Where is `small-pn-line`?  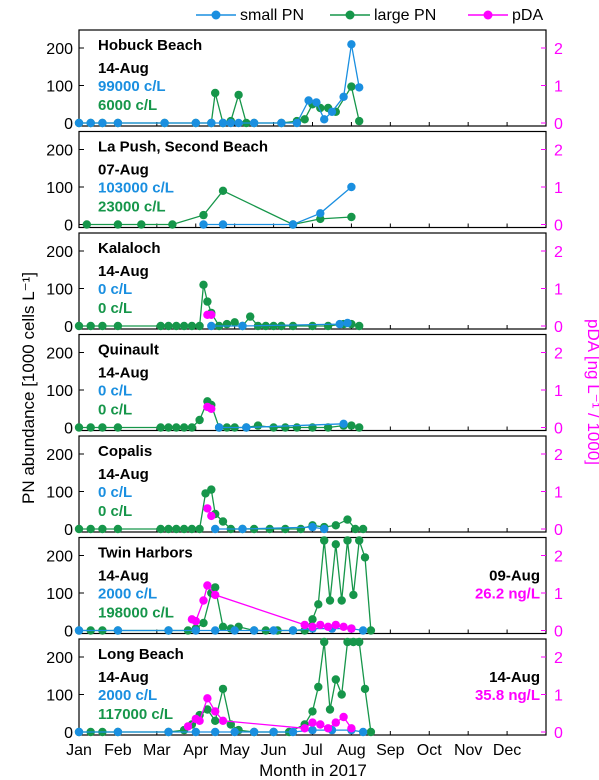 small-pn-line is located at coordinates (270, 528).